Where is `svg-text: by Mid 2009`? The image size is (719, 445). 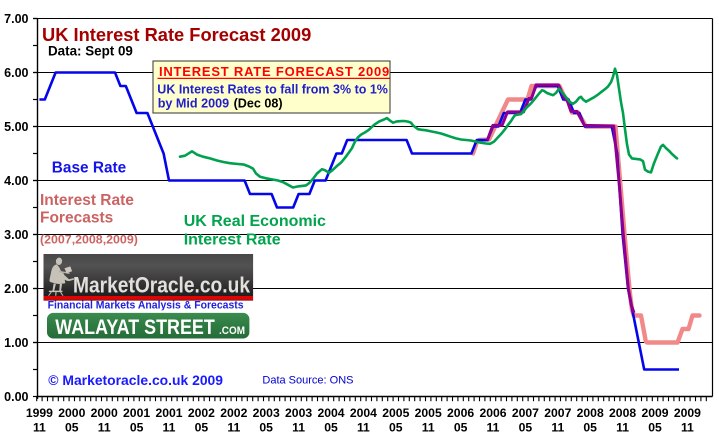 svg-text: by Mid 2009 is located at coordinates (193, 104).